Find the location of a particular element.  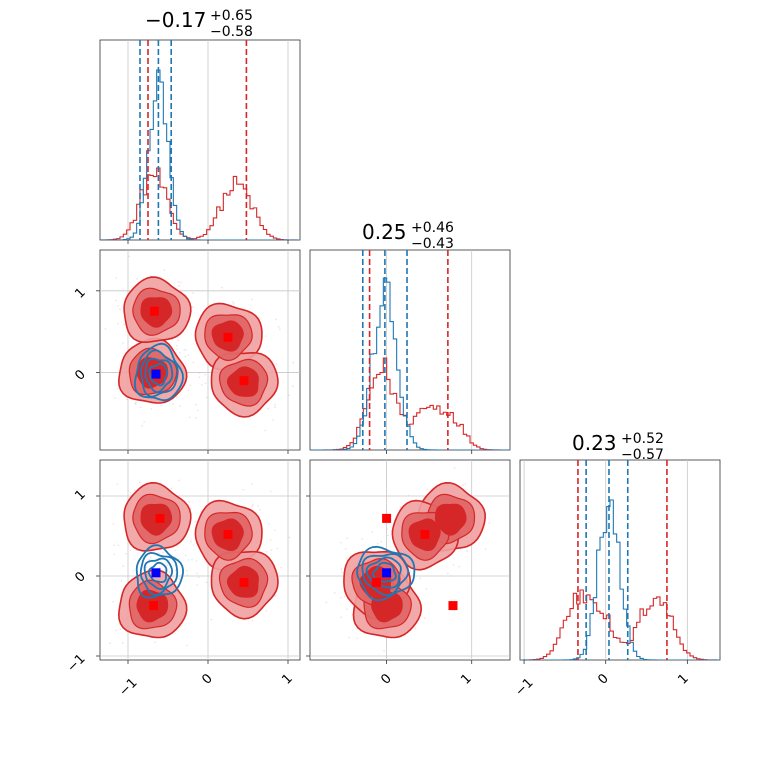

x-tick-col2-1: 1 is located at coordinates (466, 679).